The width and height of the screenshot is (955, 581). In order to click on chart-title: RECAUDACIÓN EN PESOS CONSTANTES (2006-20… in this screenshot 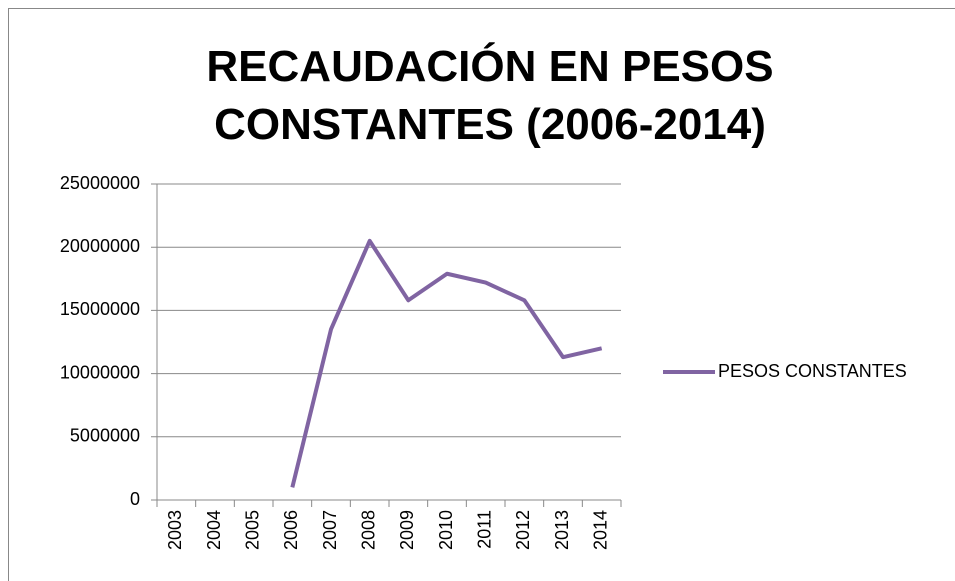, I will do `click(490, 95)`.